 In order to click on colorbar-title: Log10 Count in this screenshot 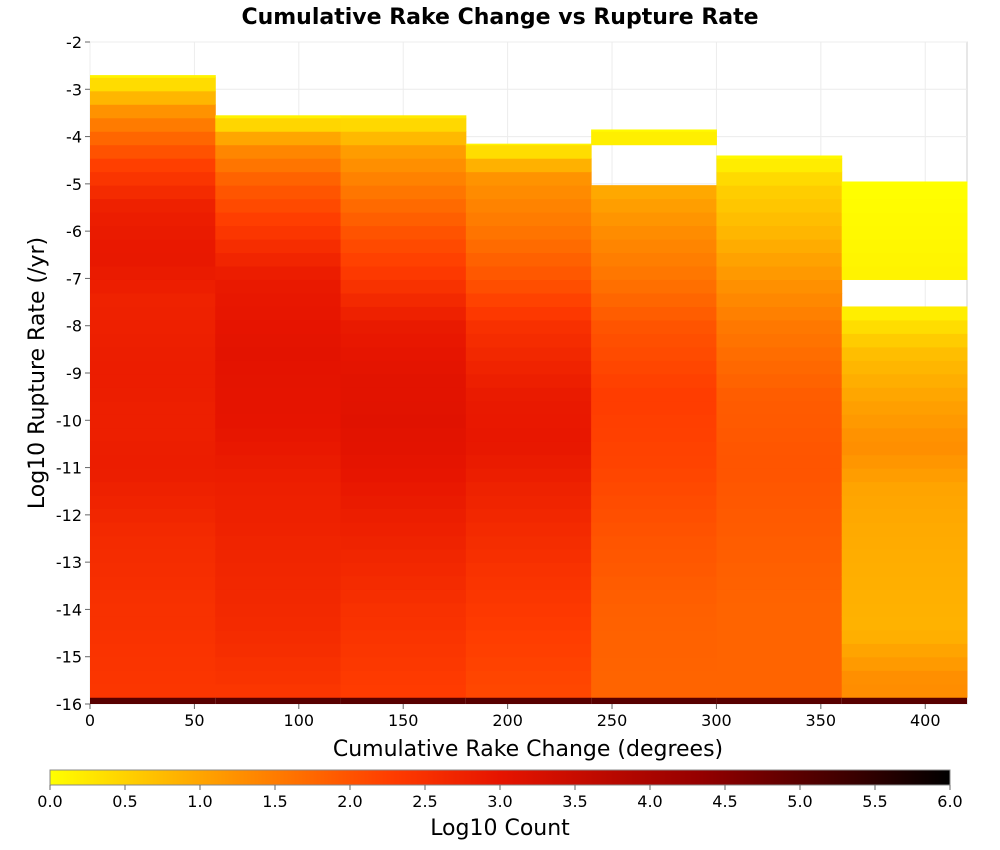, I will do `click(500, 828)`.